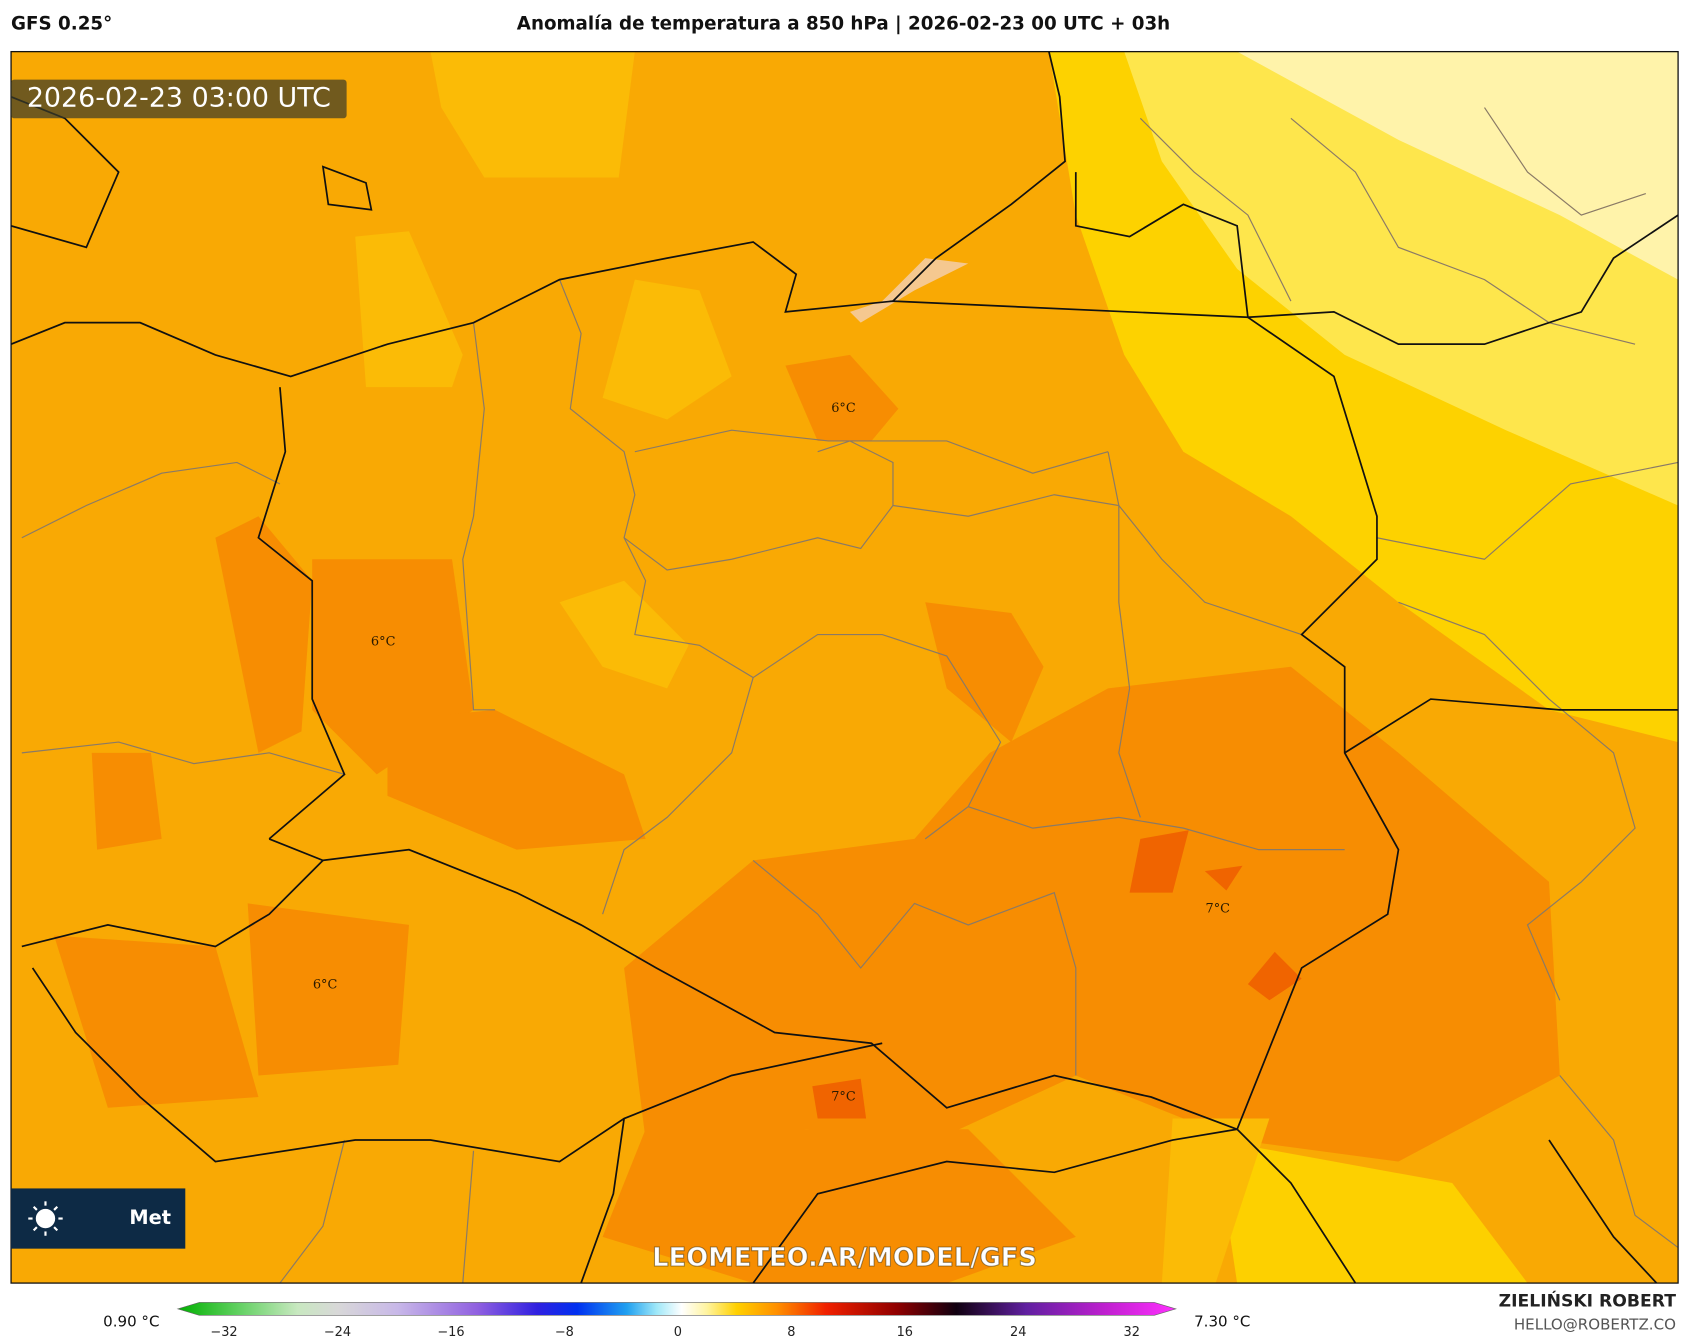  Describe the element at coordinates (61, 24) in the screenshot. I see `model-name: GFS 0.25°` at that location.